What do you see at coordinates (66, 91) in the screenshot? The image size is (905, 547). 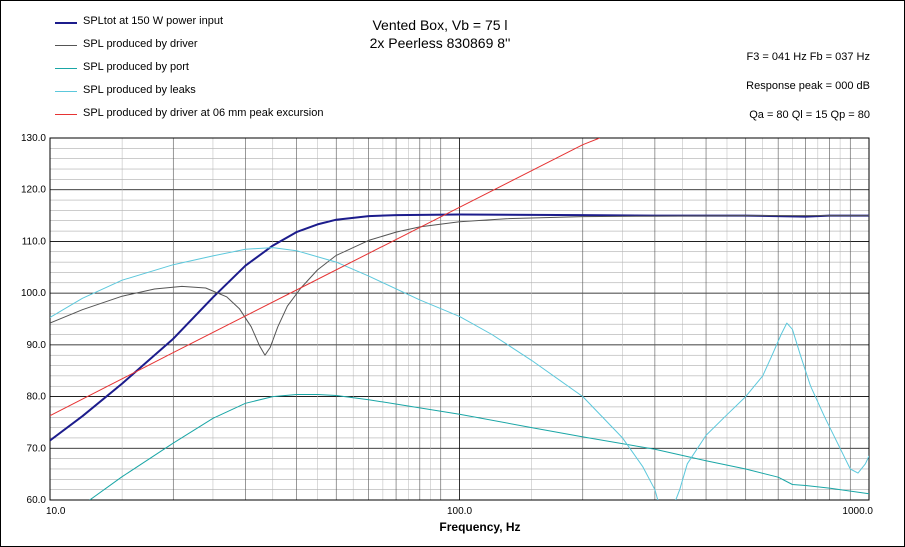 I see `legend-swatch-leaks` at bounding box center [66, 91].